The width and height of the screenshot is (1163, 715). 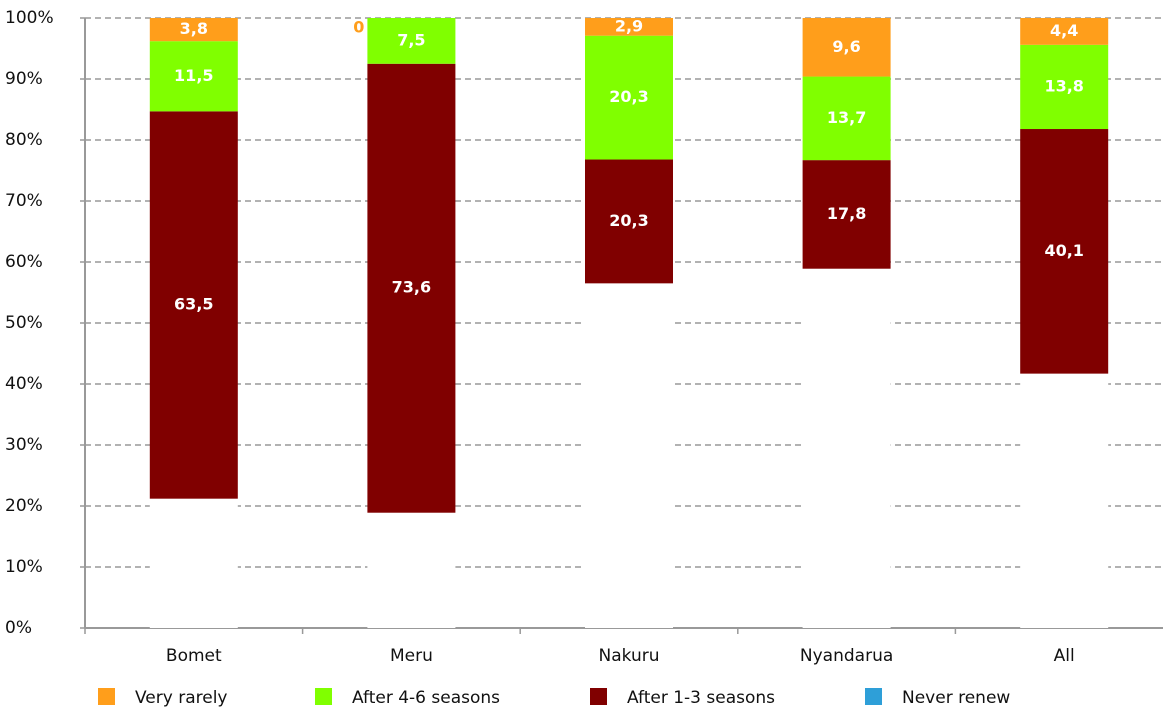 I want to click on y-tick-label: 0%, so click(x=18, y=628).